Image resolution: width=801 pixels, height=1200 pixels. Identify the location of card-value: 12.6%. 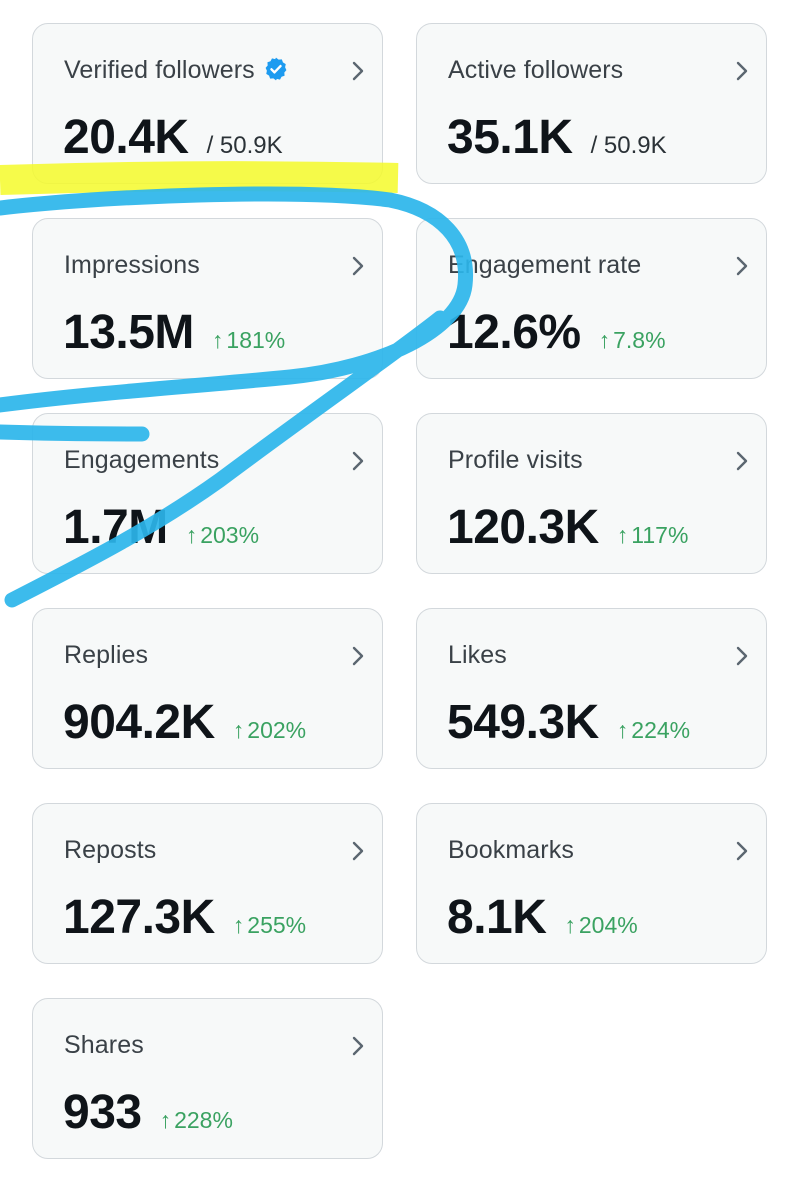
(514, 332).